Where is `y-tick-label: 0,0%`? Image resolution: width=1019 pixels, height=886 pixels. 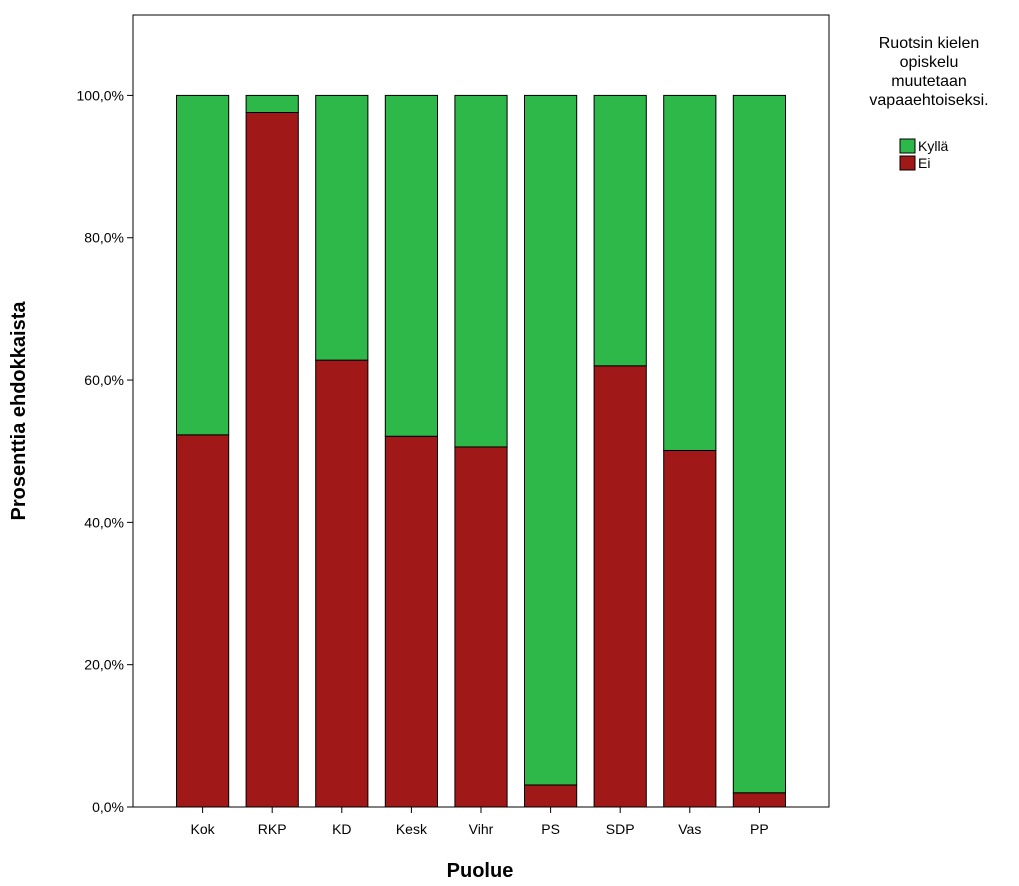
y-tick-label: 0,0% is located at coordinates (108, 807).